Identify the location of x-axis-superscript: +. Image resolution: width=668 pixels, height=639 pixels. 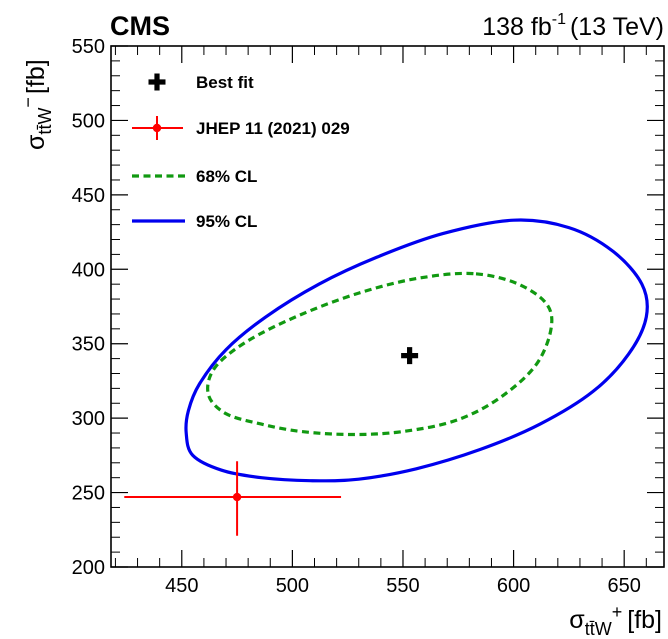
(617, 612).